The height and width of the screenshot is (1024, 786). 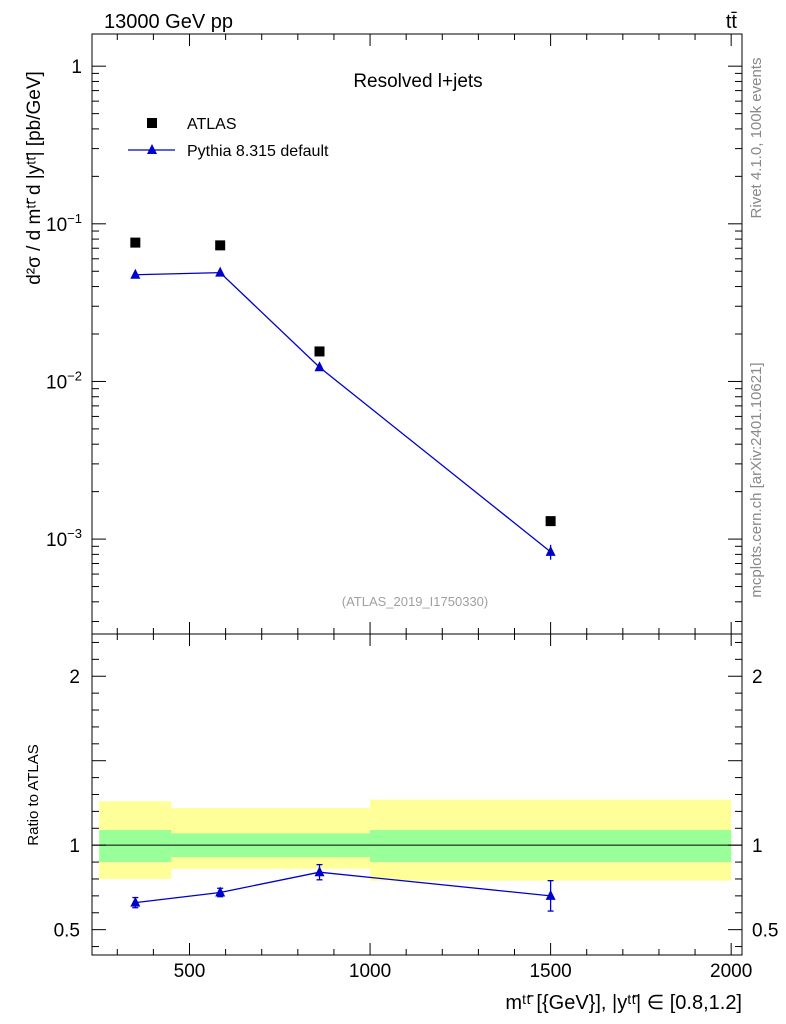 I want to click on main-y-tick-label: 10⁻², so click(x=64, y=380).